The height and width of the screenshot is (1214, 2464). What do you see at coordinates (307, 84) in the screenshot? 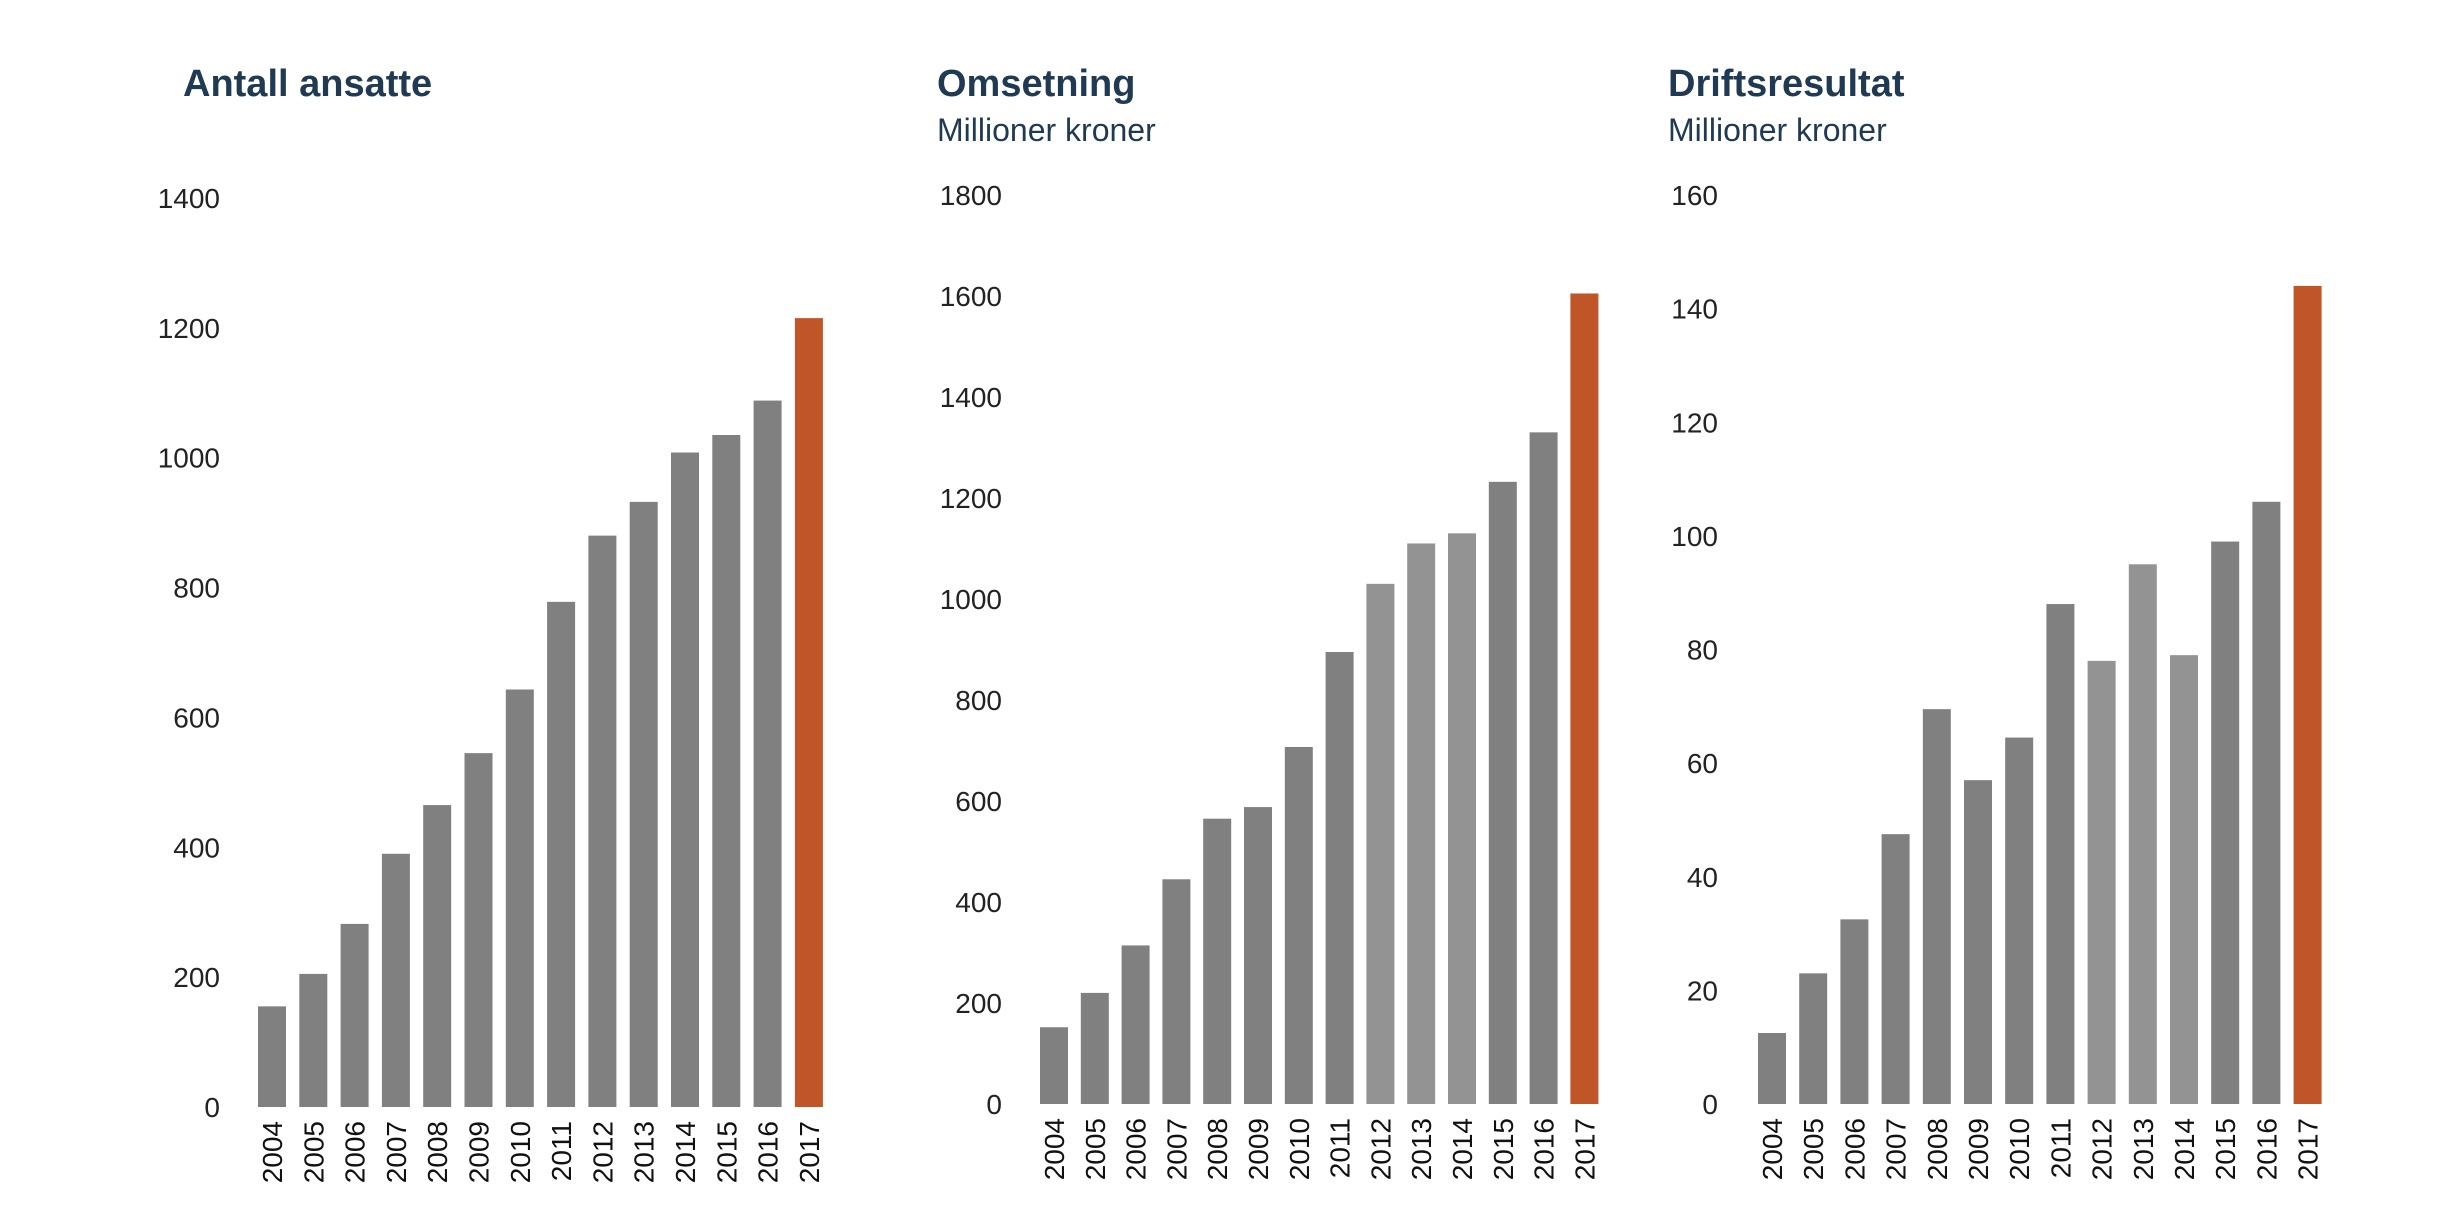
I see `chart-title: Antall ansatte` at bounding box center [307, 84].